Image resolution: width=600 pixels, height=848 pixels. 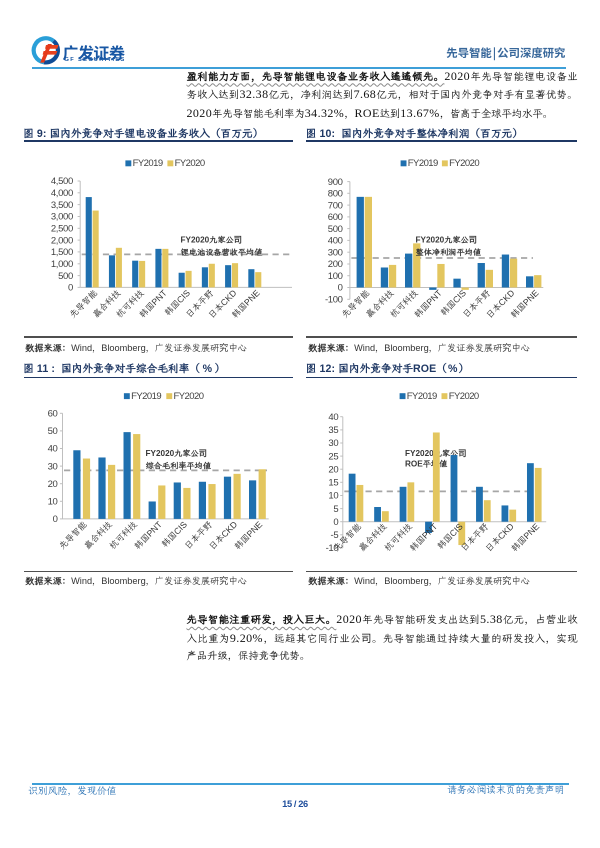 What do you see at coordinates (426, 464) in the screenshot?
I see `svg-text: ROE平均值` at bounding box center [426, 464].